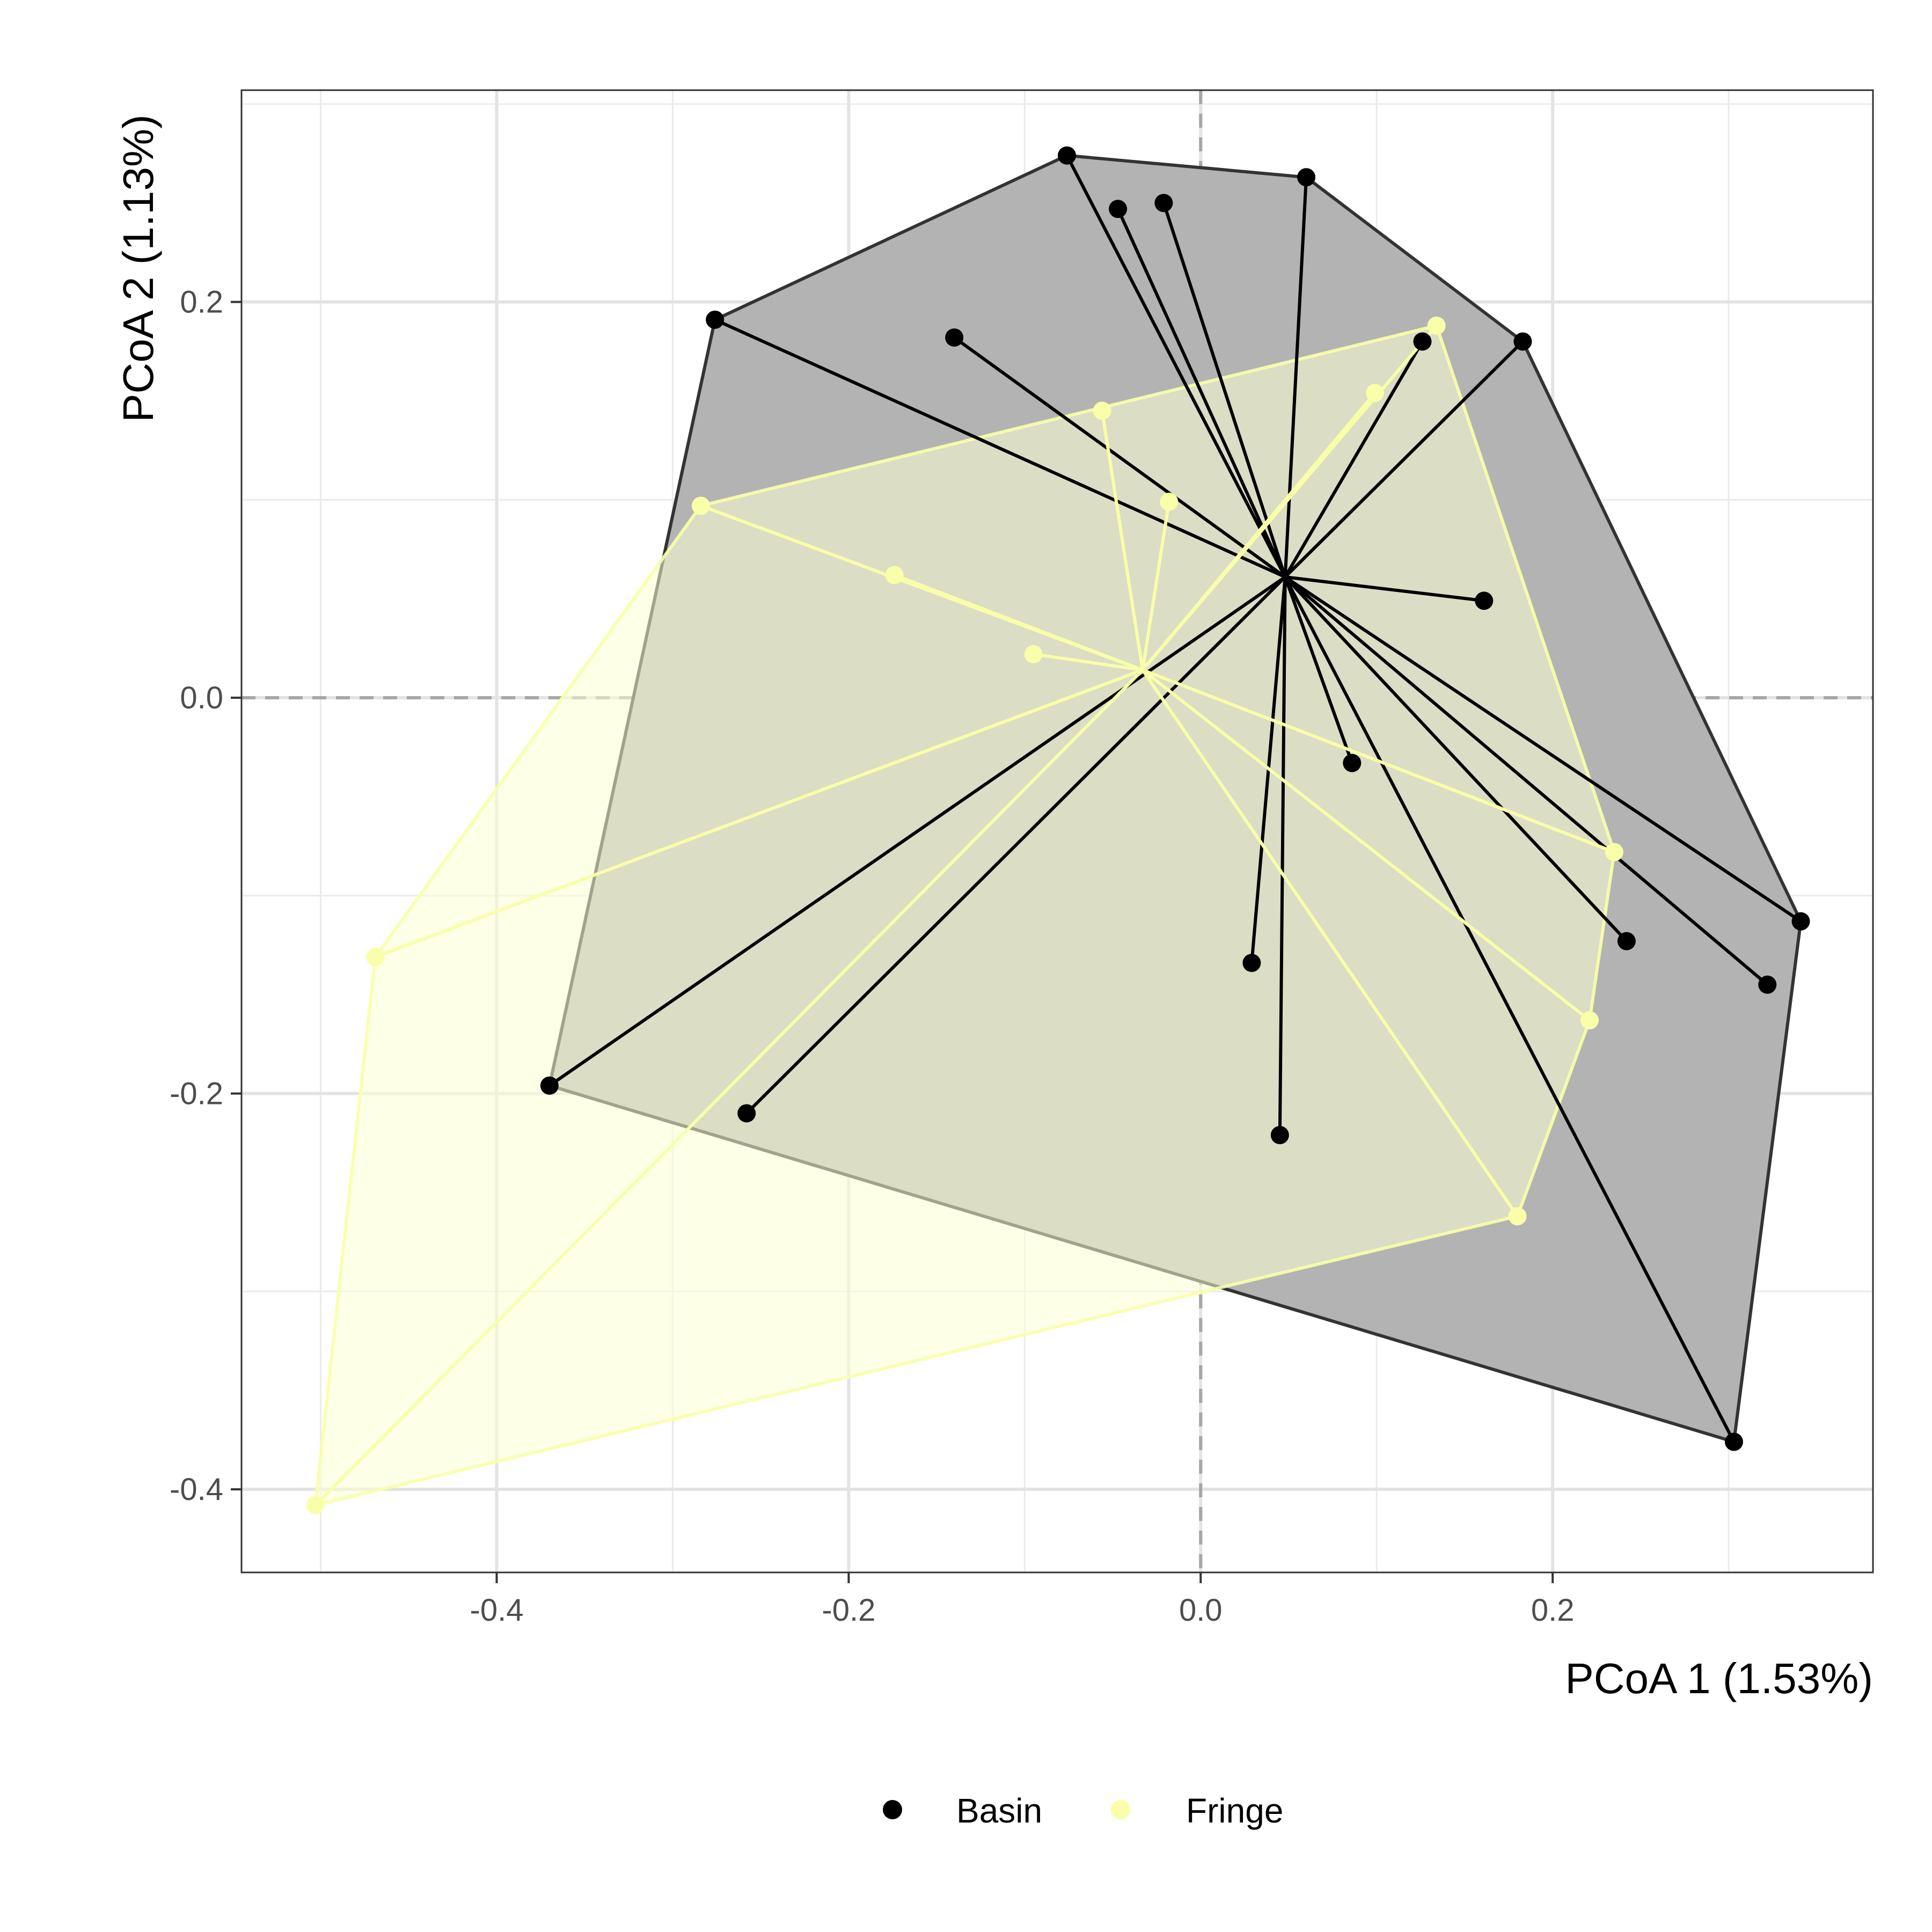 The width and height of the screenshot is (1932, 1932). I want to click on x-tick-label: 0.2, so click(1553, 1610).